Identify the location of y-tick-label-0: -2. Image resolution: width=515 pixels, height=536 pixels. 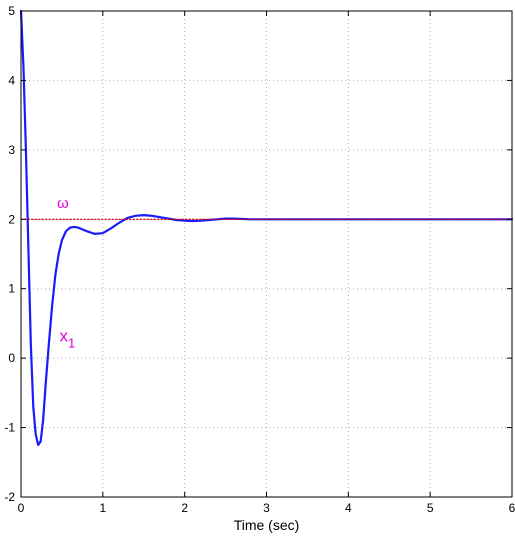
(9, 497).